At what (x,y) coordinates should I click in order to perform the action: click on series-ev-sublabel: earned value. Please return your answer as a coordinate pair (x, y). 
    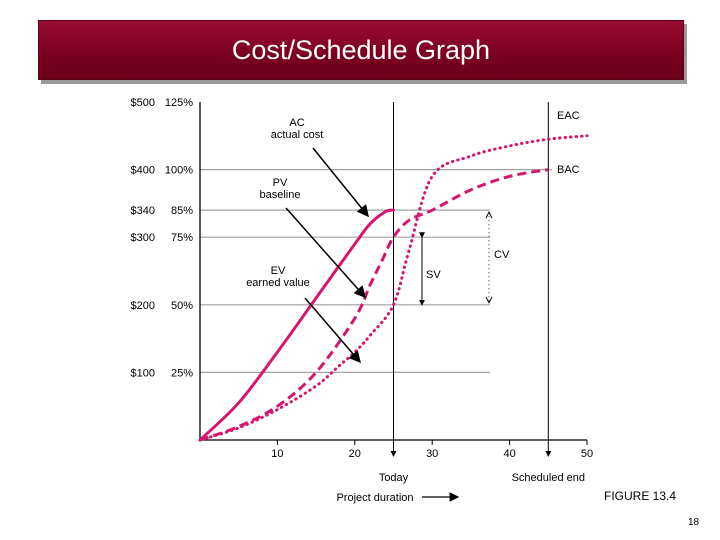
    Looking at the image, I should click on (278, 283).